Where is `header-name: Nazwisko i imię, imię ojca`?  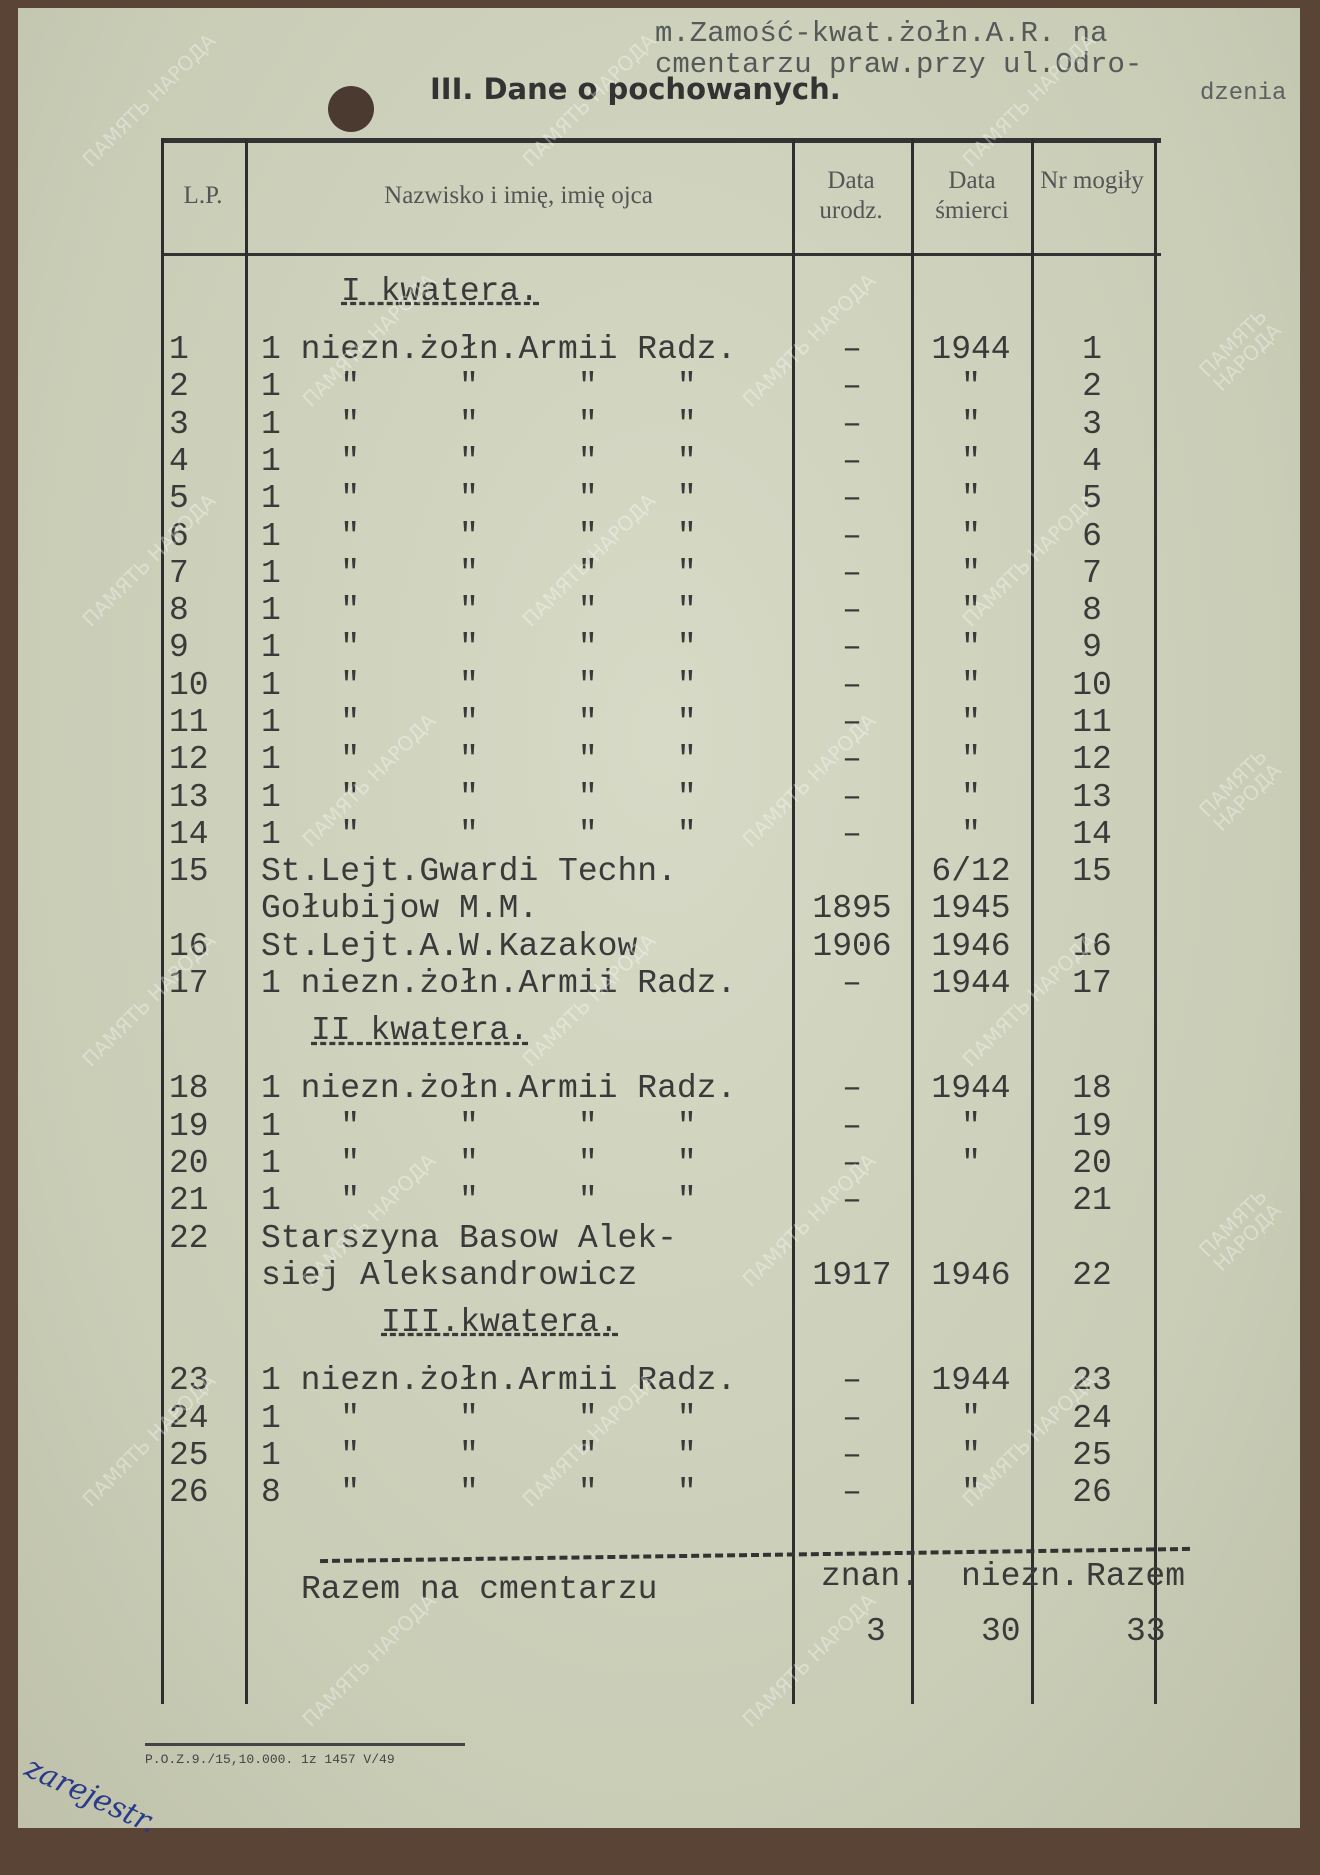 header-name: Nazwisko i imię, imię ojca is located at coordinates (518, 195).